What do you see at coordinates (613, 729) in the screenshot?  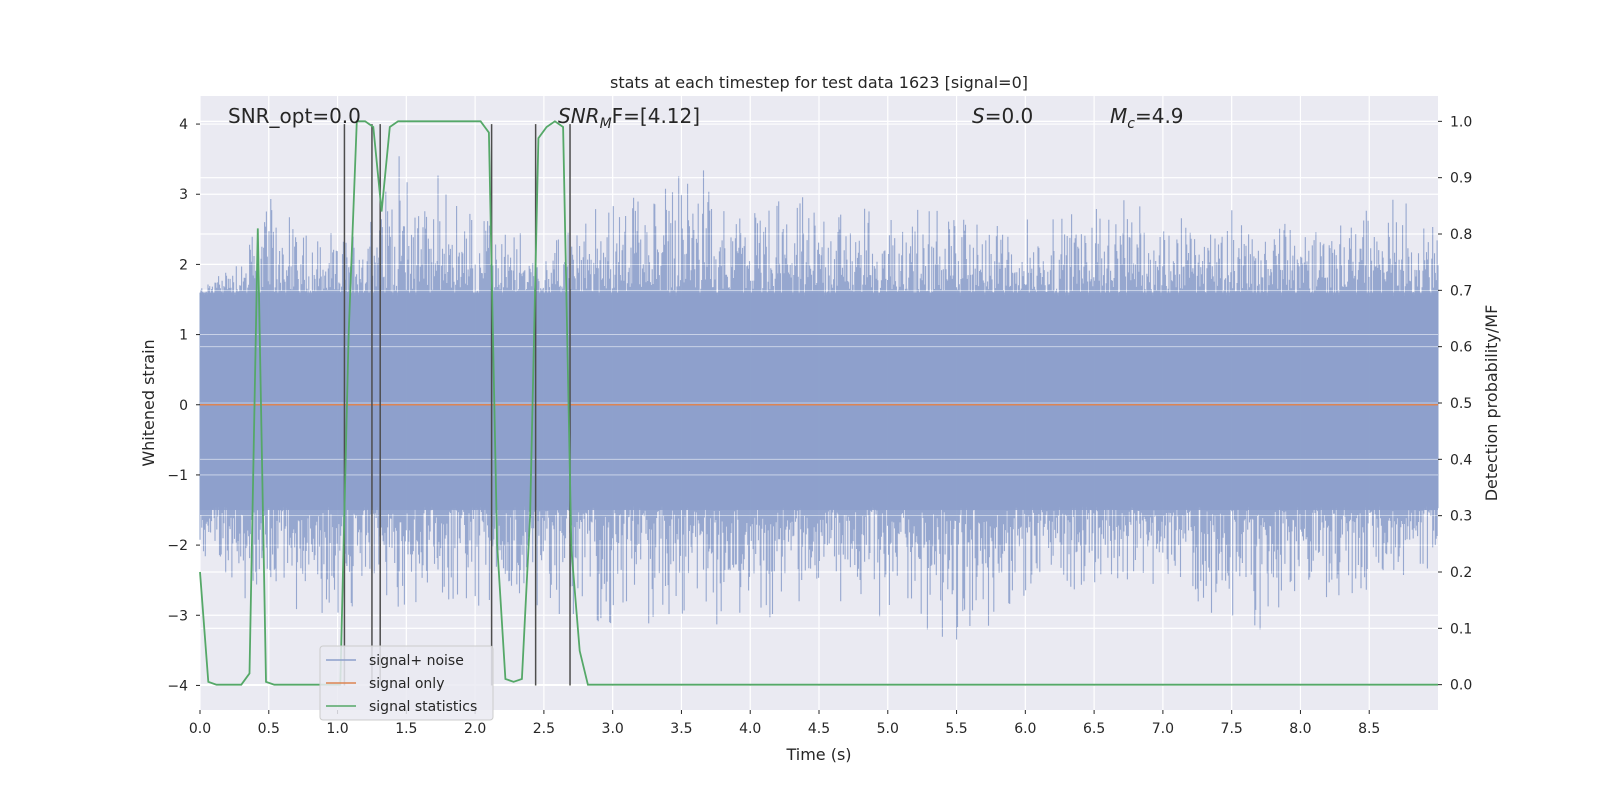 I see `x-tick-label: 3.0` at bounding box center [613, 729].